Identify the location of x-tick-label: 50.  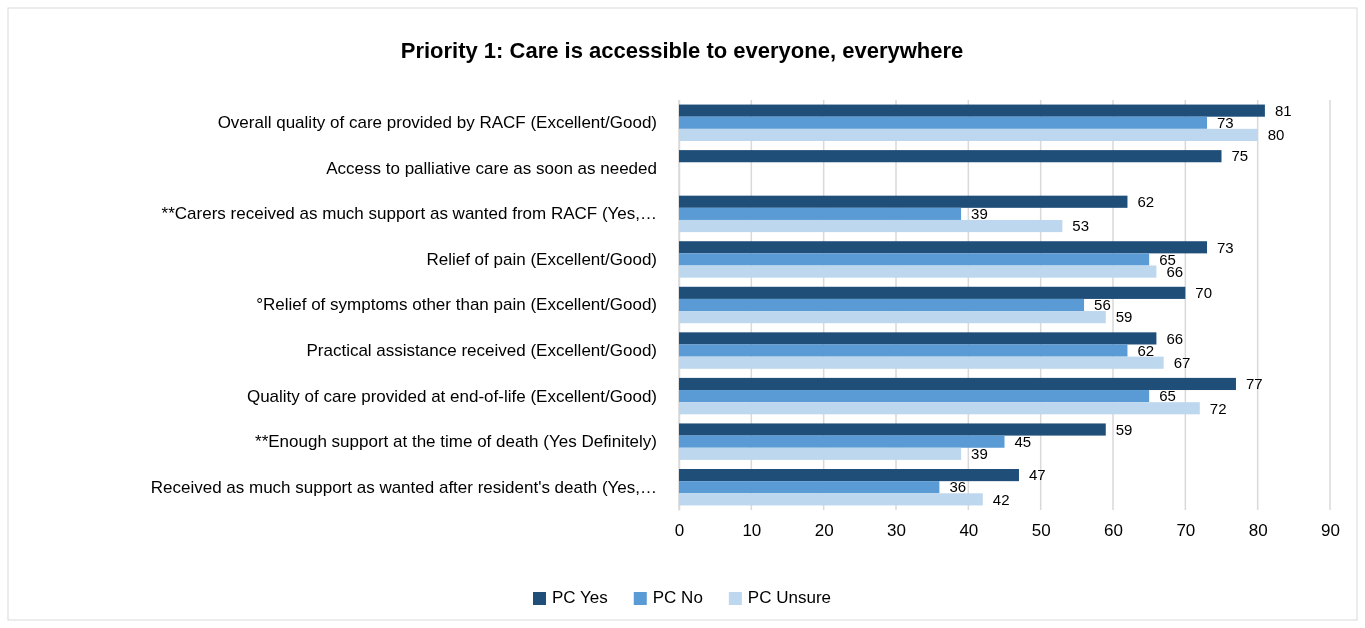
(1041, 531).